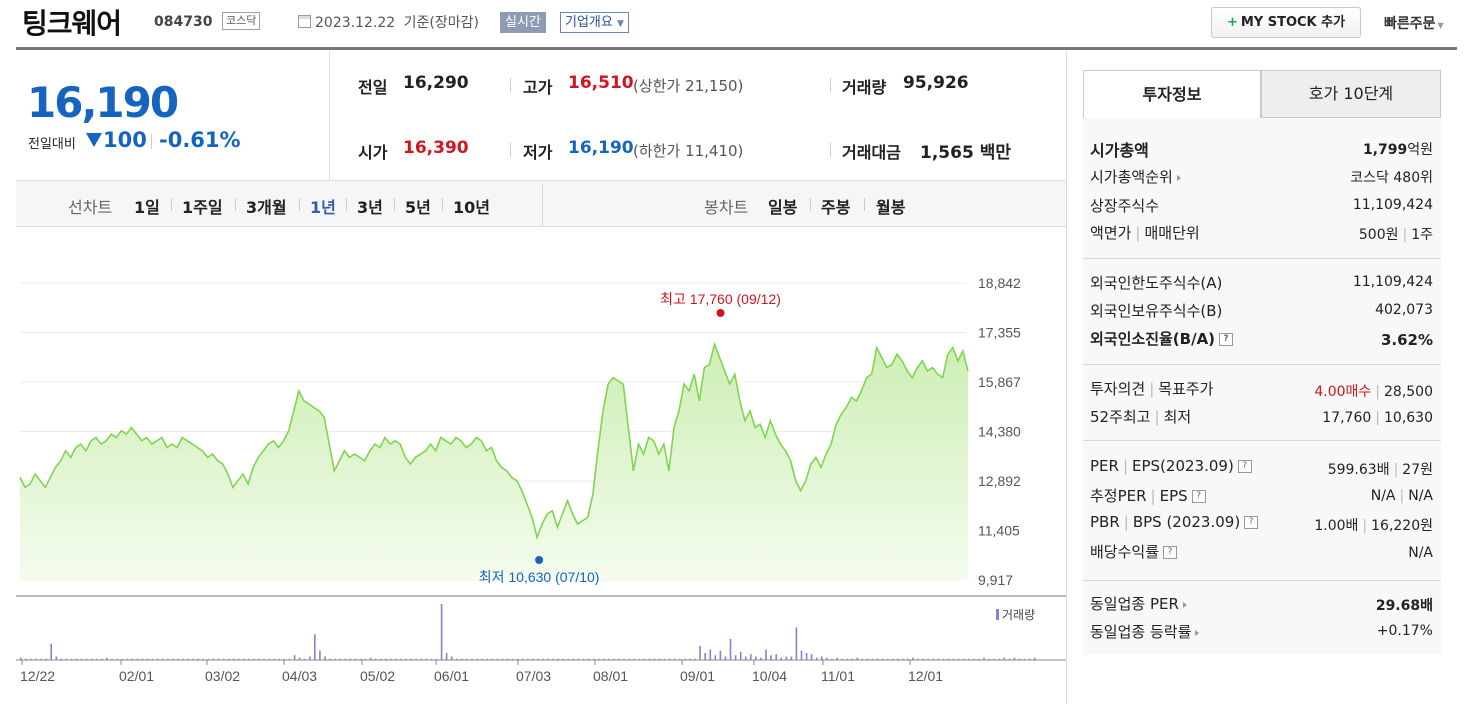 The height and width of the screenshot is (704, 1464). I want to click on y-tick-label: 12,892, so click(999, 481).